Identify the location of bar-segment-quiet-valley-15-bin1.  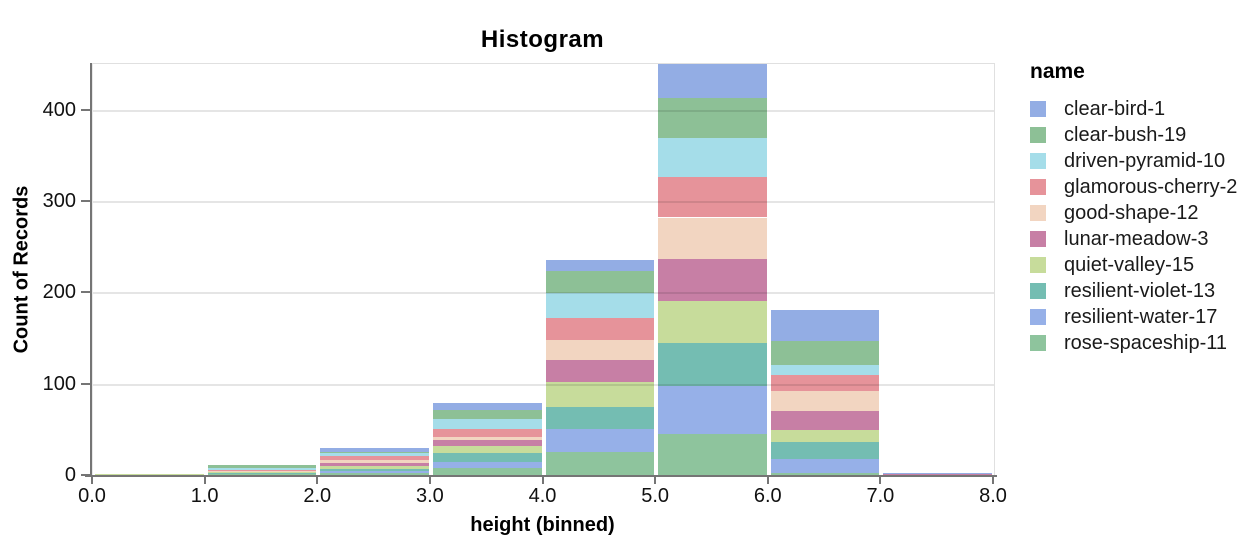
(262, 473).